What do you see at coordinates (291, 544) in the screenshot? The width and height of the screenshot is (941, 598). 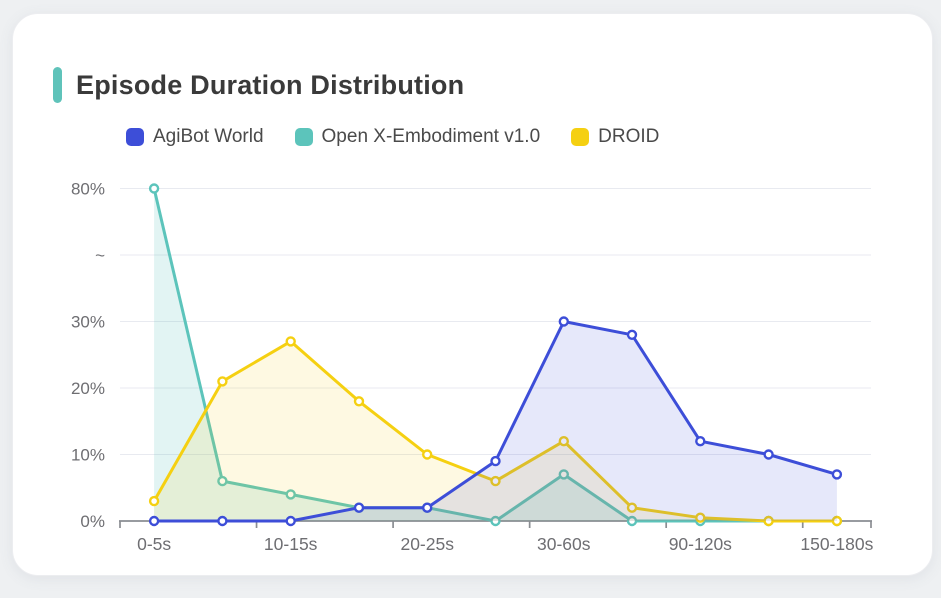 I see `x-axis-label: 10-15s` at bounding box center [291, 544].